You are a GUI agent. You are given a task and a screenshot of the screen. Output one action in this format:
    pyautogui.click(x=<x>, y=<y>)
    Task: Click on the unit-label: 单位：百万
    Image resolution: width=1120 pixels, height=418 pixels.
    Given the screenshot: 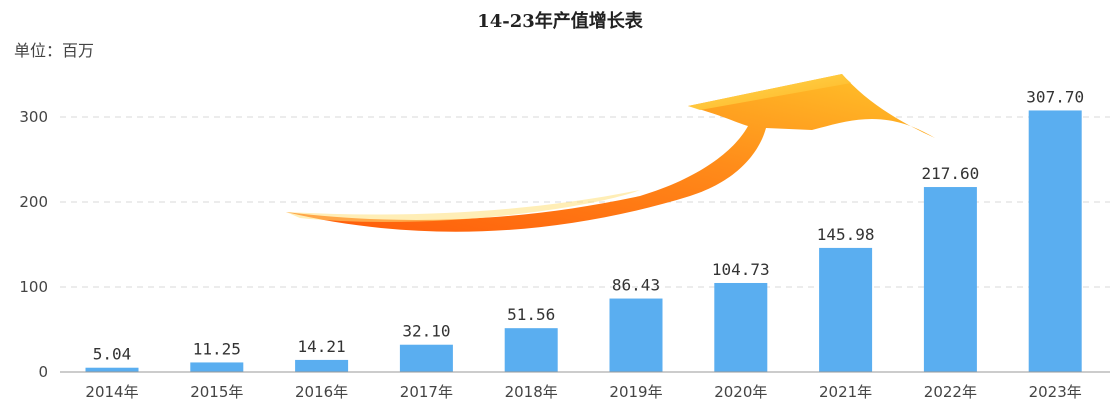 What is the action you would take?
    pyautogui.click(x=54, y=50)
    